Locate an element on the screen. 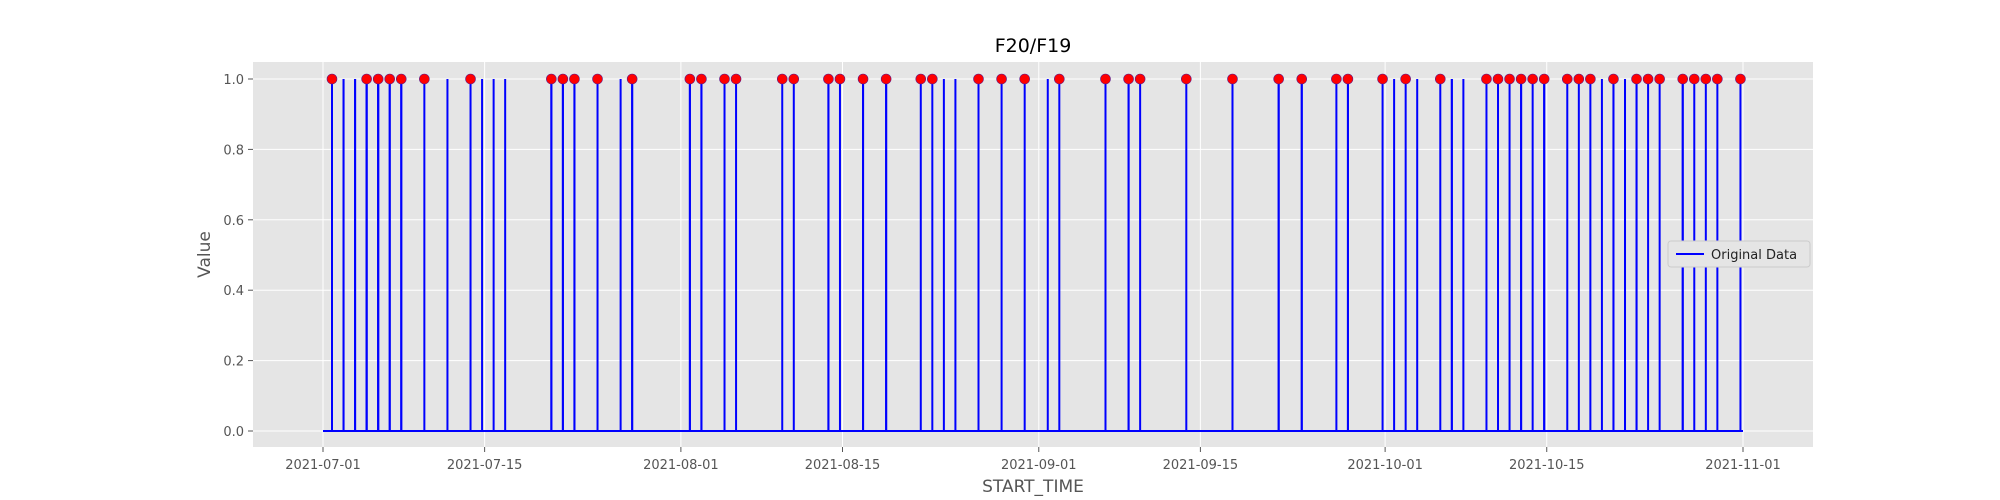  x-tick-label: 2021-08-15 is located at coordinates (843, 465).